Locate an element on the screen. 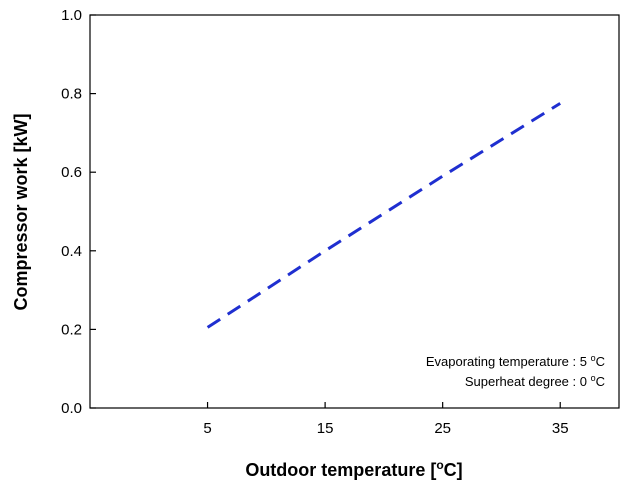  y-tick-label: 0.4 is located at coordinates (71, 251).